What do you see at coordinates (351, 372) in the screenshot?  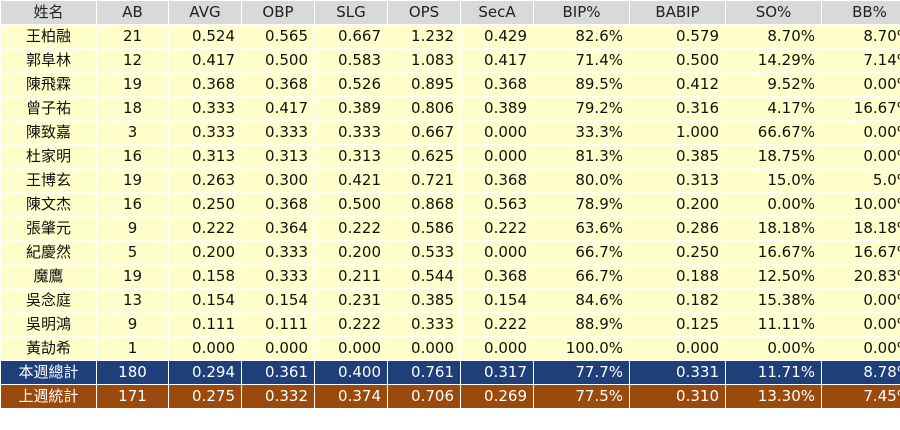 I see `slg-cell: 0.400` at bounding box center [351, 372].